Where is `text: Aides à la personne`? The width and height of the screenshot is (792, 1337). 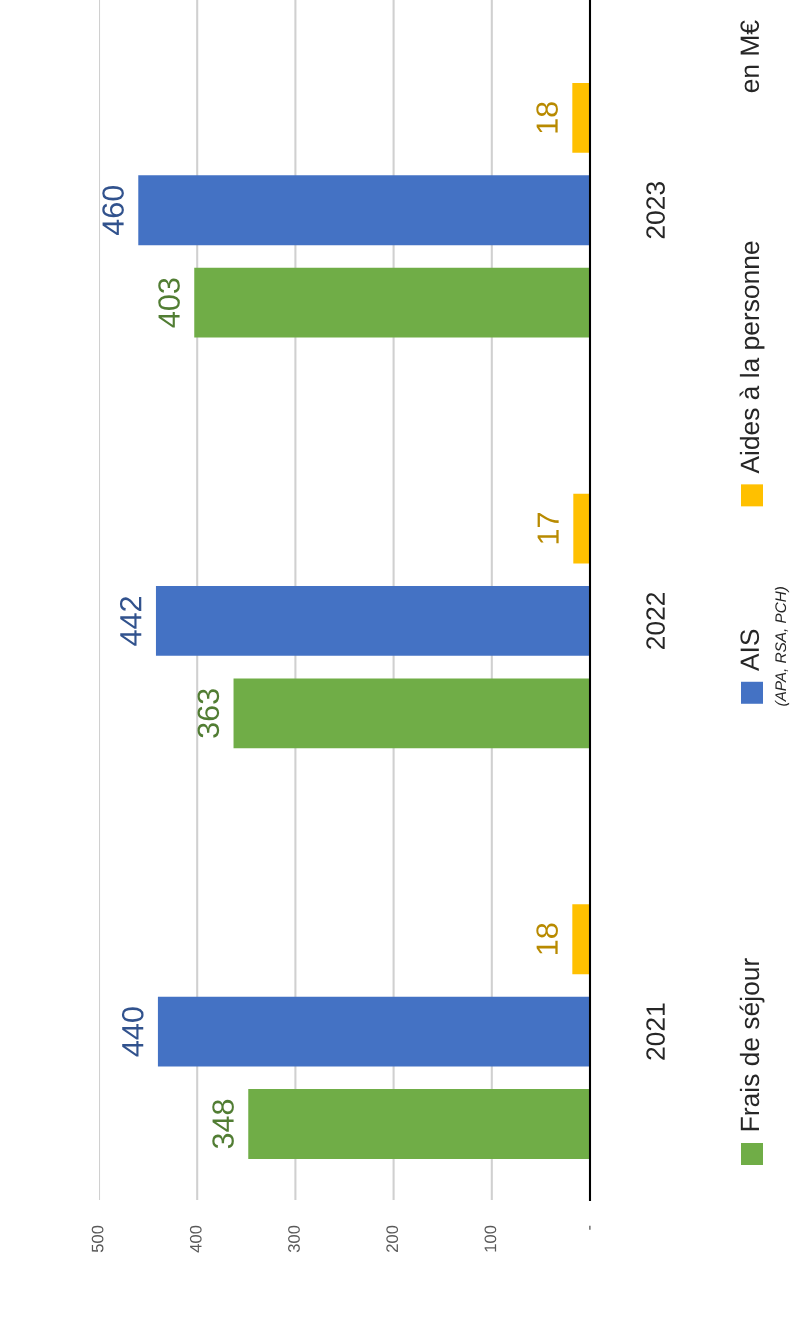
text: Aides à la personne is located at coordinates (752, 357).